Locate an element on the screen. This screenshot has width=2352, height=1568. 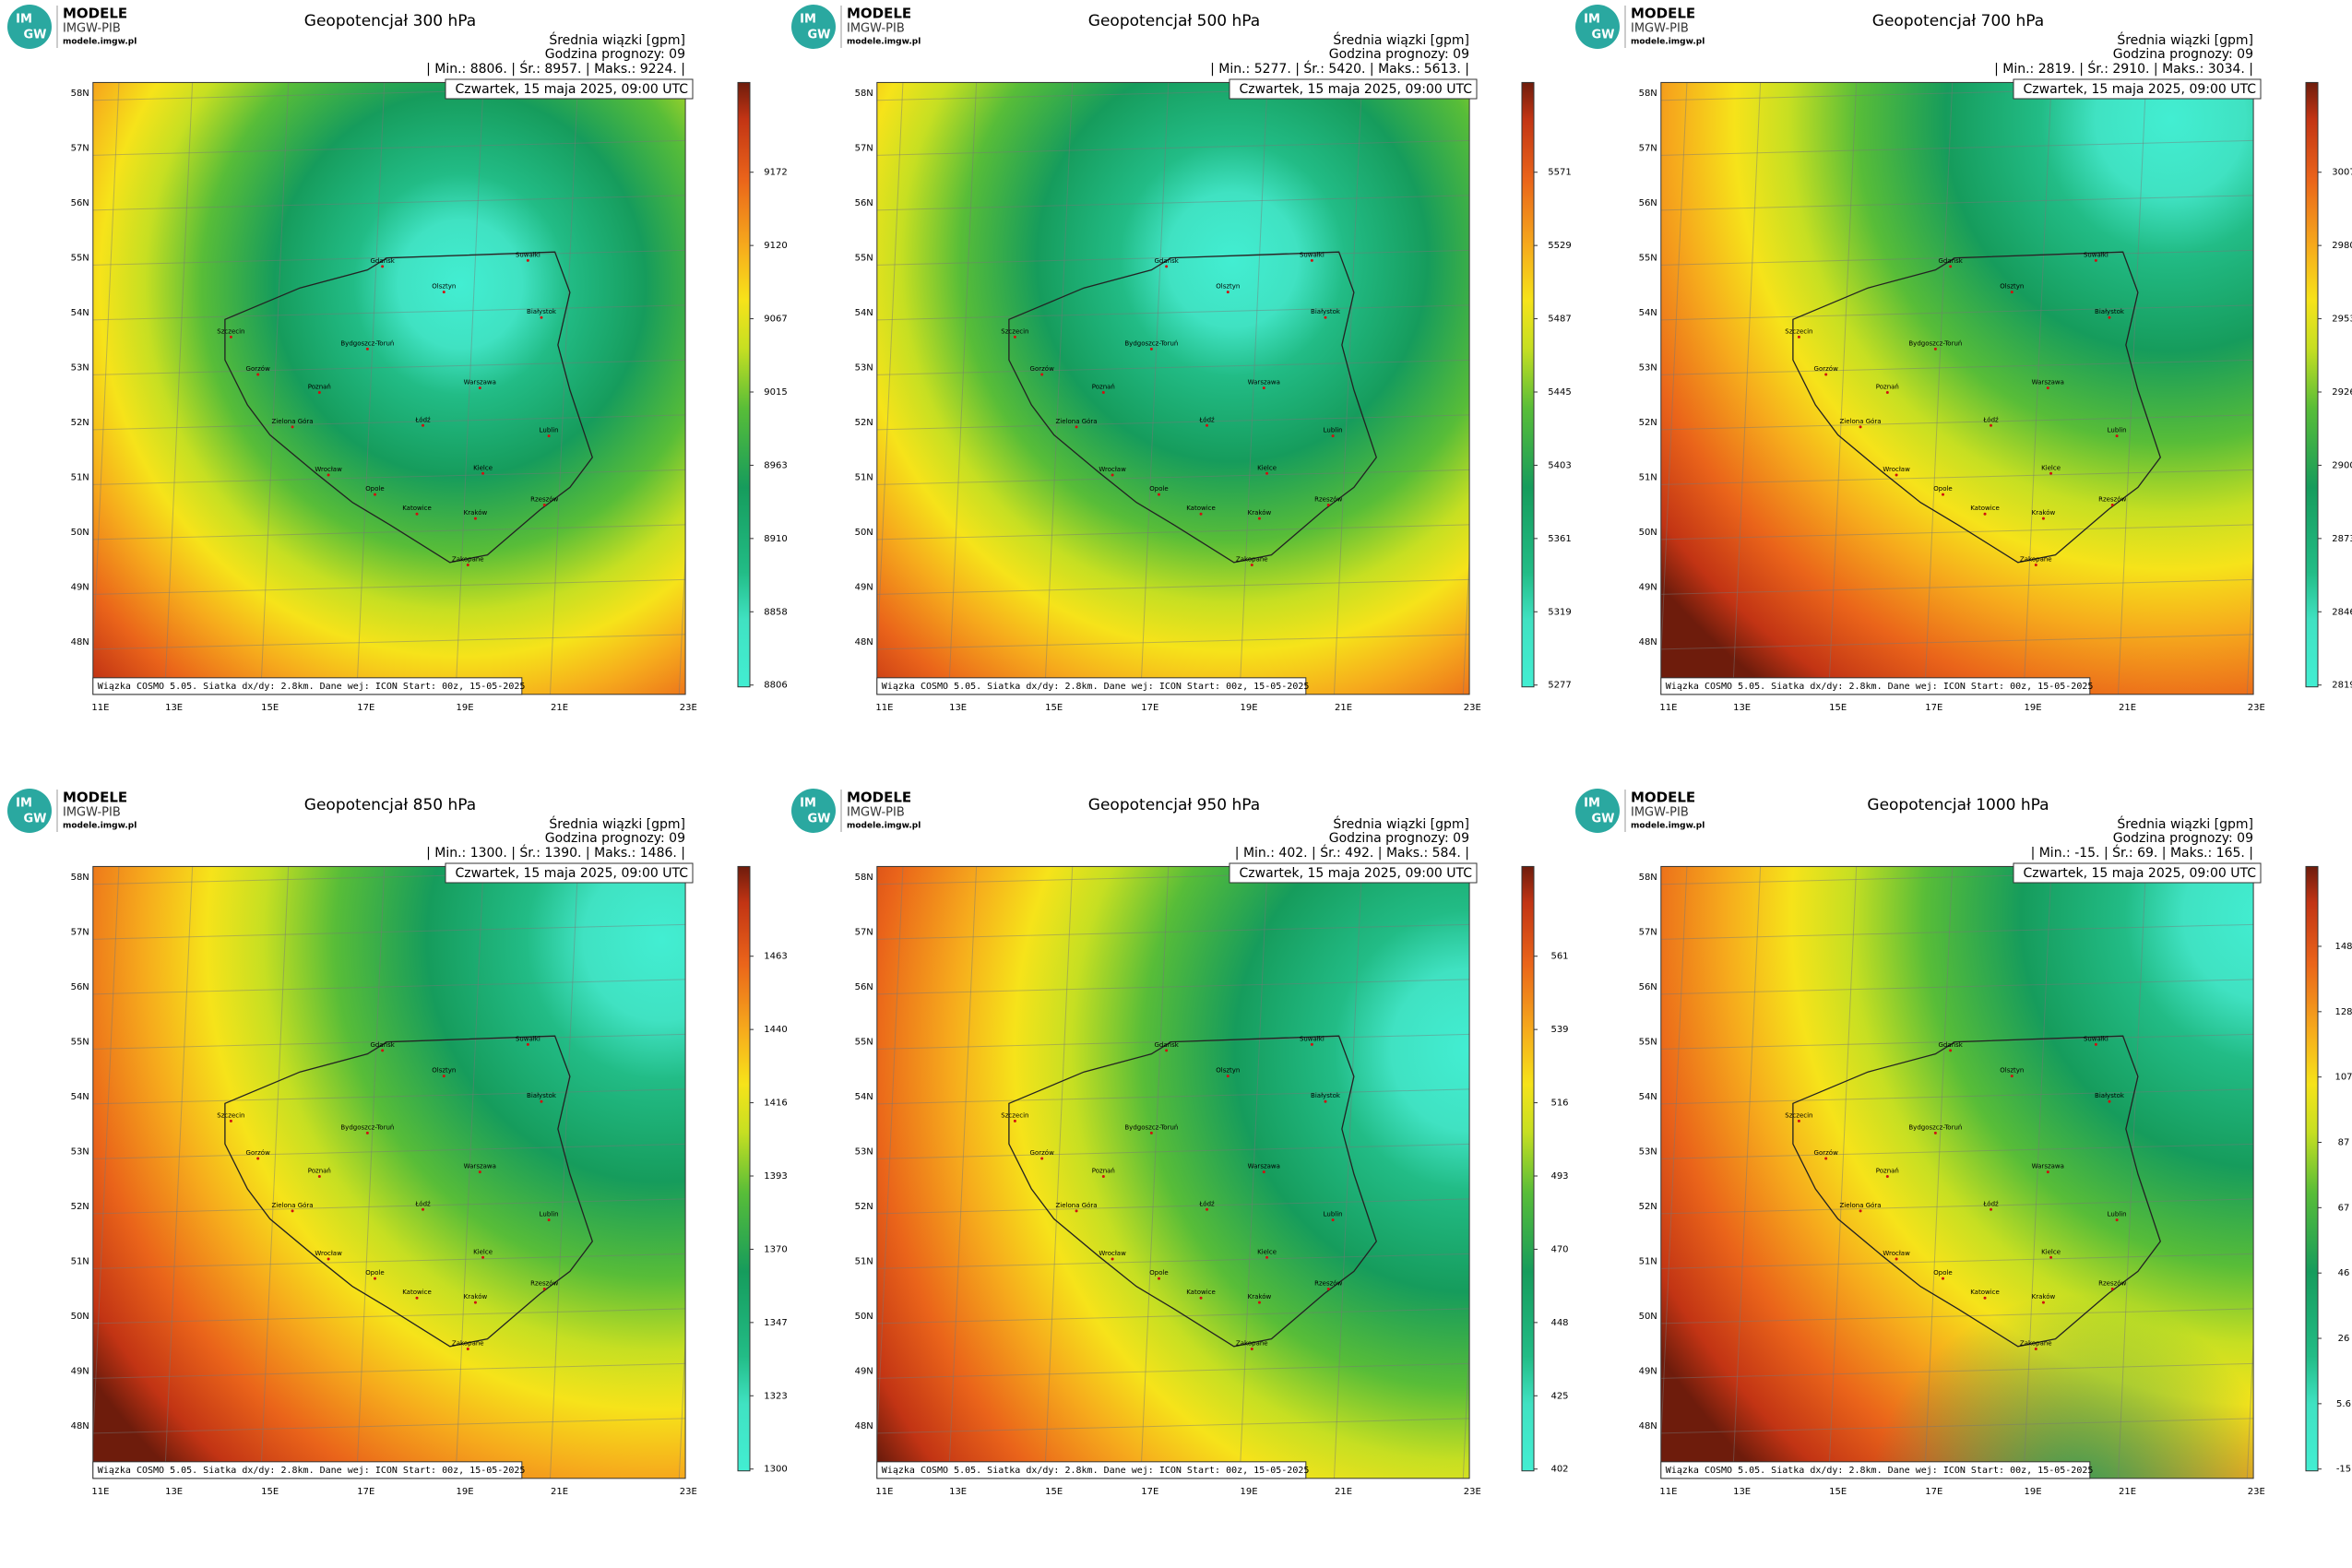
city-label: Lublin is located at coordinates (1333, 430).